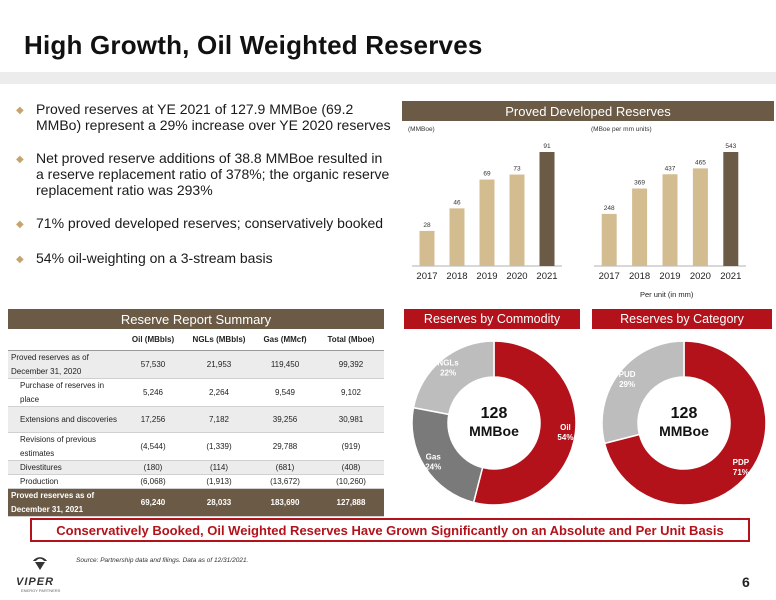 The image size is (776, 600). I want to click on slice-percent-label: 22%, so click(448, 373).